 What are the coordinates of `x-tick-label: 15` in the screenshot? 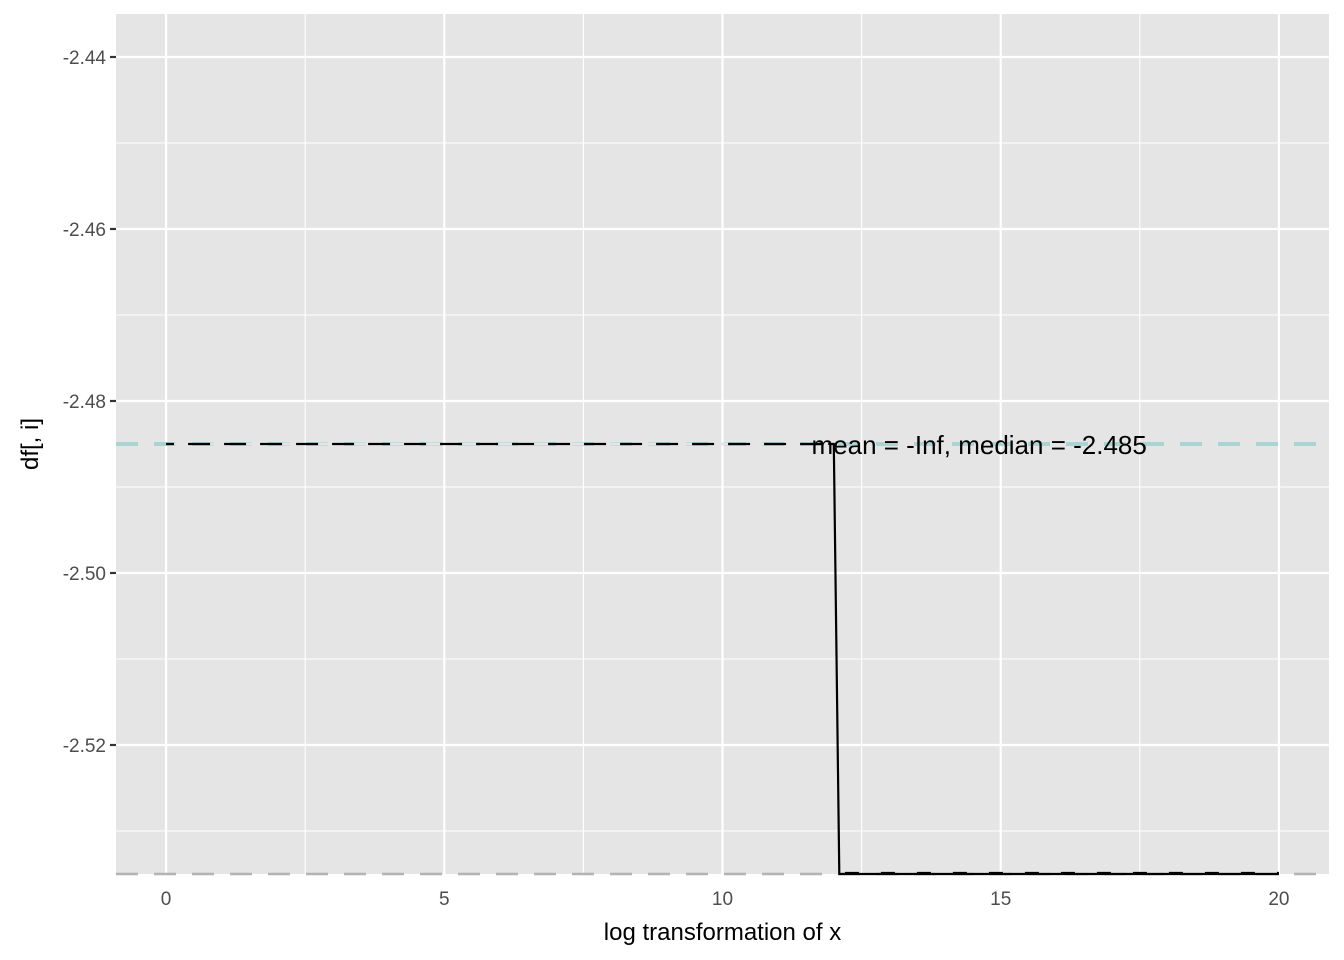 It's located at (1000, 899).